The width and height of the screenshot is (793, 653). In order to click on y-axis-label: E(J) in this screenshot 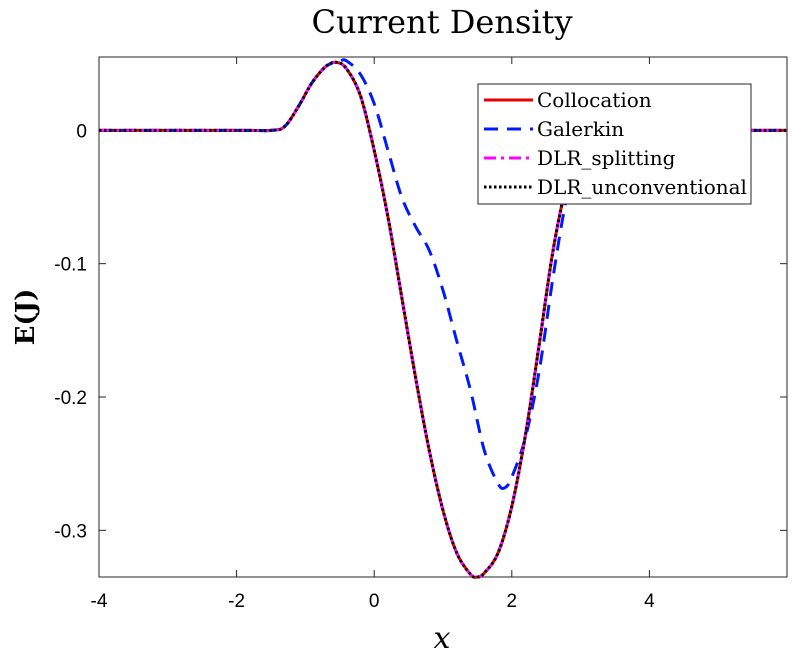, I will do `click(26, 317)`.